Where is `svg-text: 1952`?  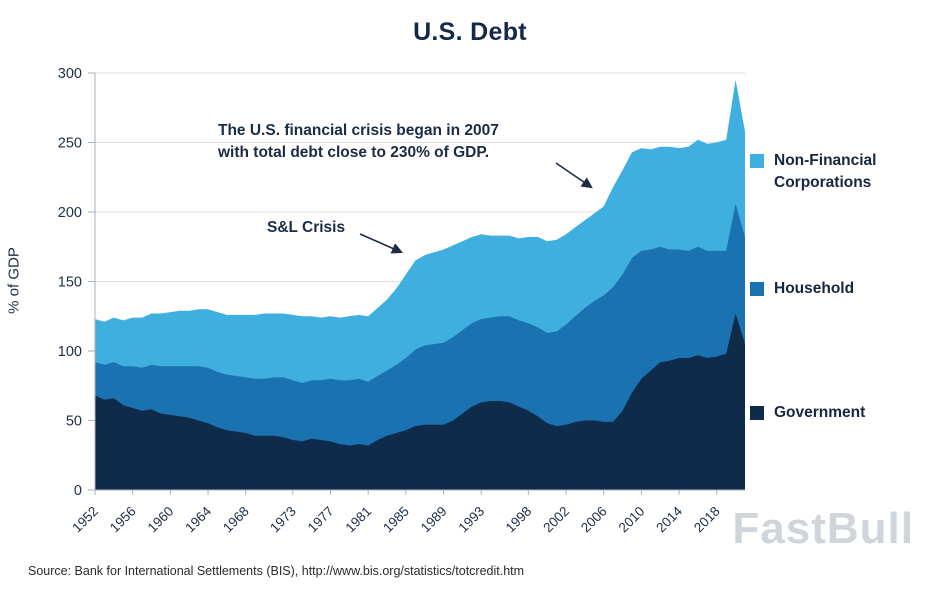 svg-text: 1952 is located at coordinates (85, 520).